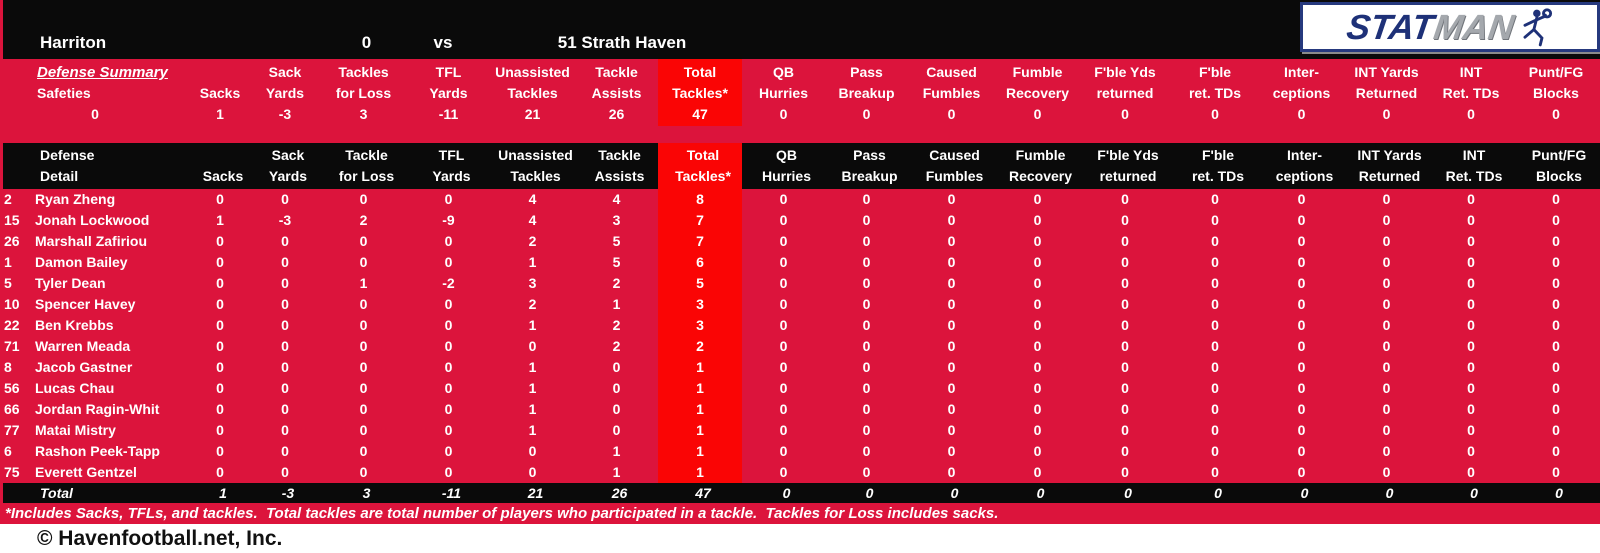  What do you see at coordinates (532, 93) in the screenshot?
I see `column-header: Tackles` at bounding box center [532, 93].